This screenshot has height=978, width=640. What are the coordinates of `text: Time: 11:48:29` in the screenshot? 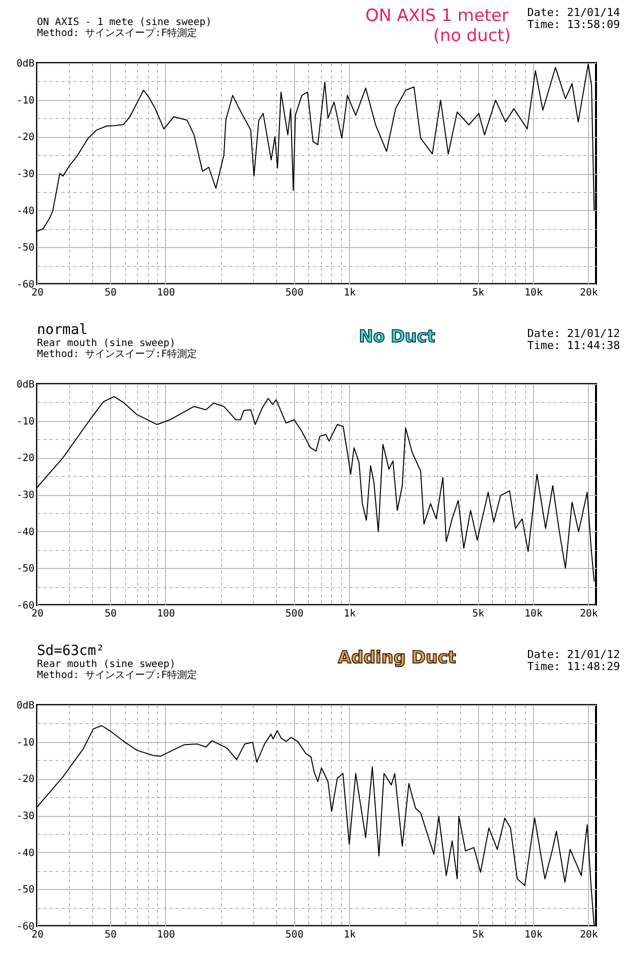 It's located at (573, 666).